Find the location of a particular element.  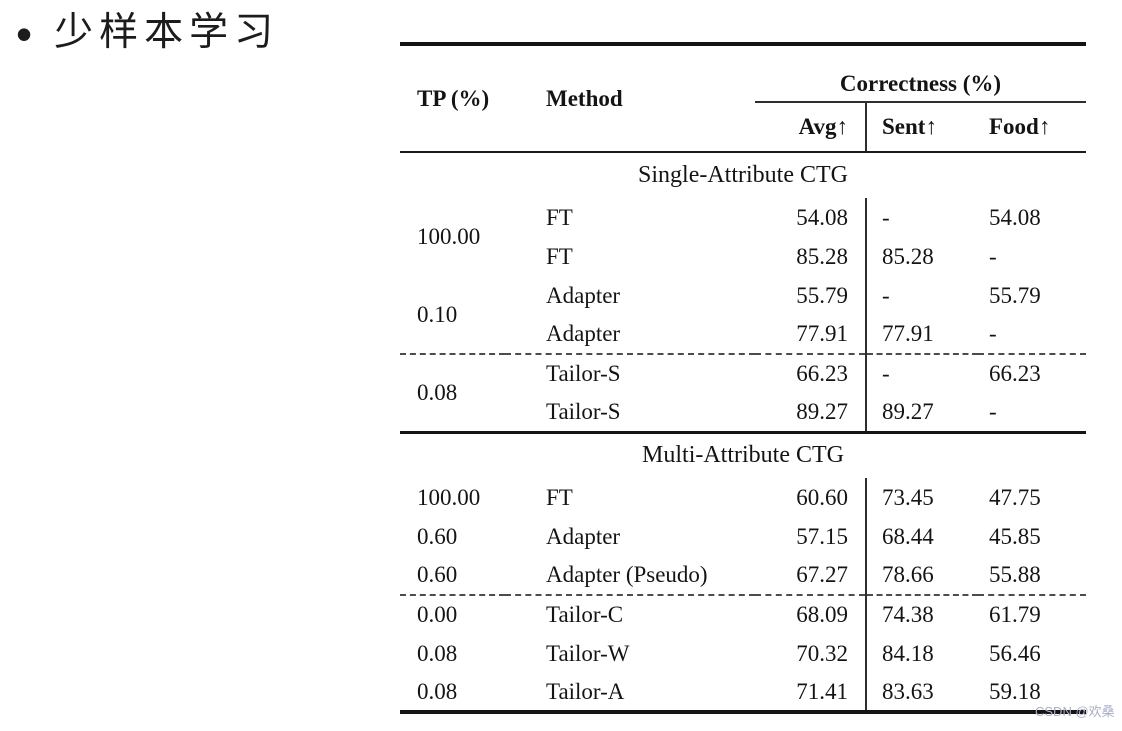

table-row: Tailor-S 89.27 89.27 - is located at coordinates (743, 412).